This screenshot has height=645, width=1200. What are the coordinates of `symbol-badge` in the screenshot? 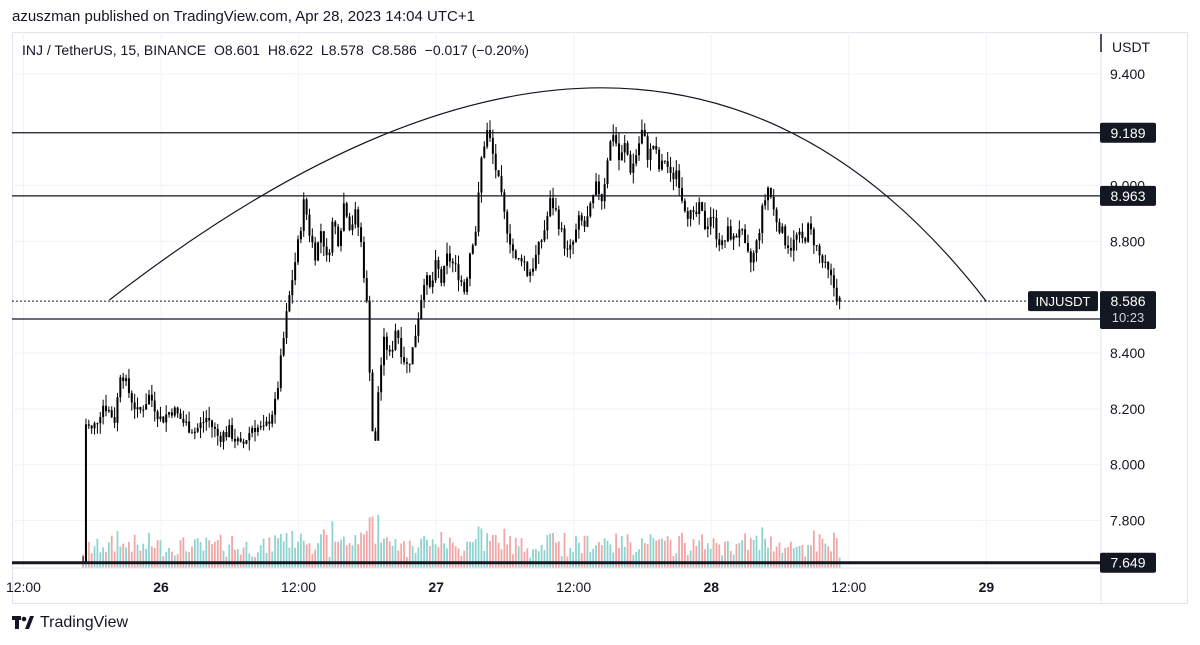 It's located at (1063, 301).